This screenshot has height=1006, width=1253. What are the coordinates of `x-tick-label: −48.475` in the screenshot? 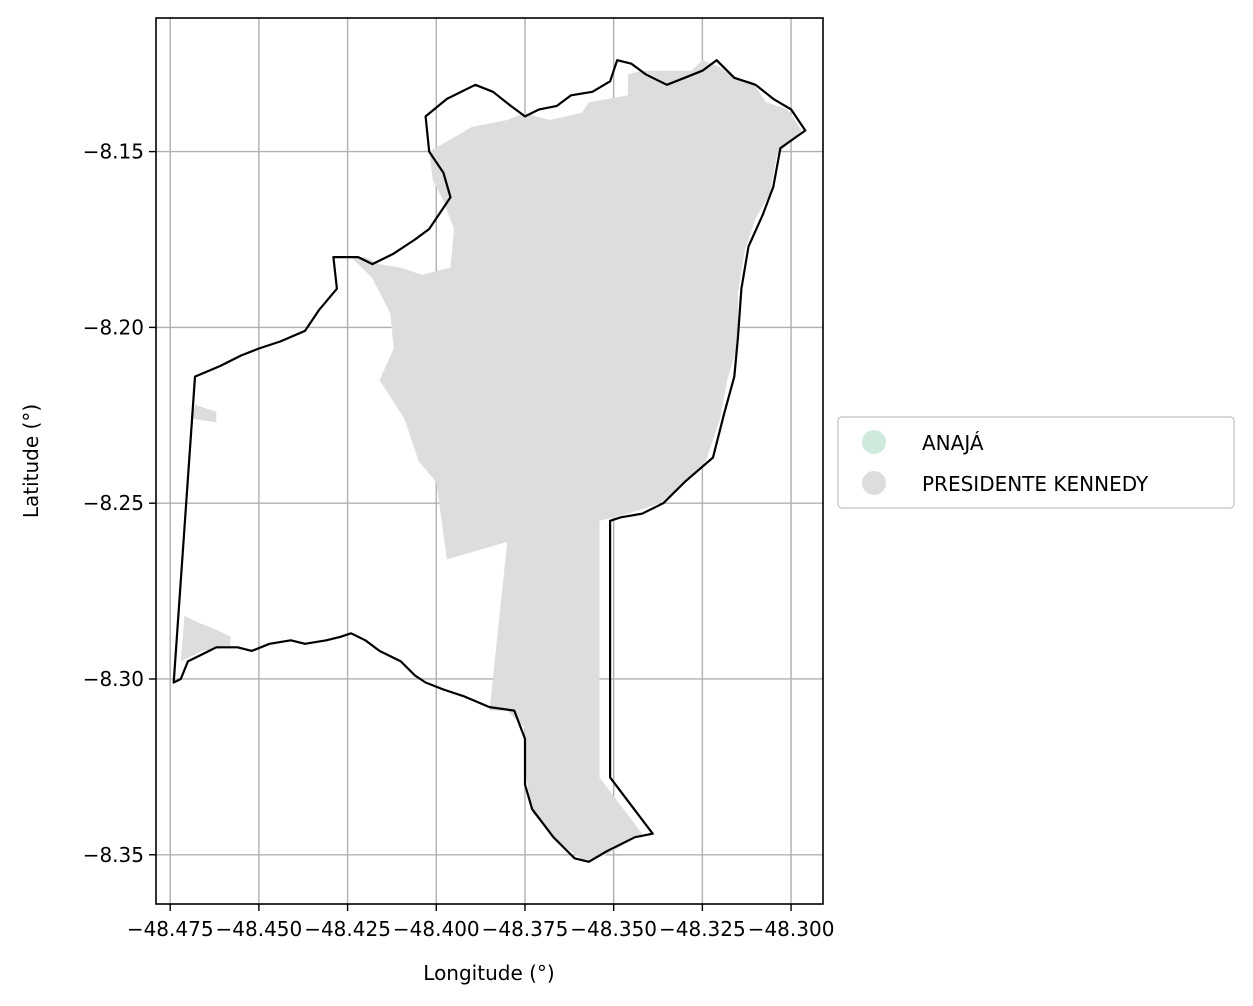 It's located at (170, 929).